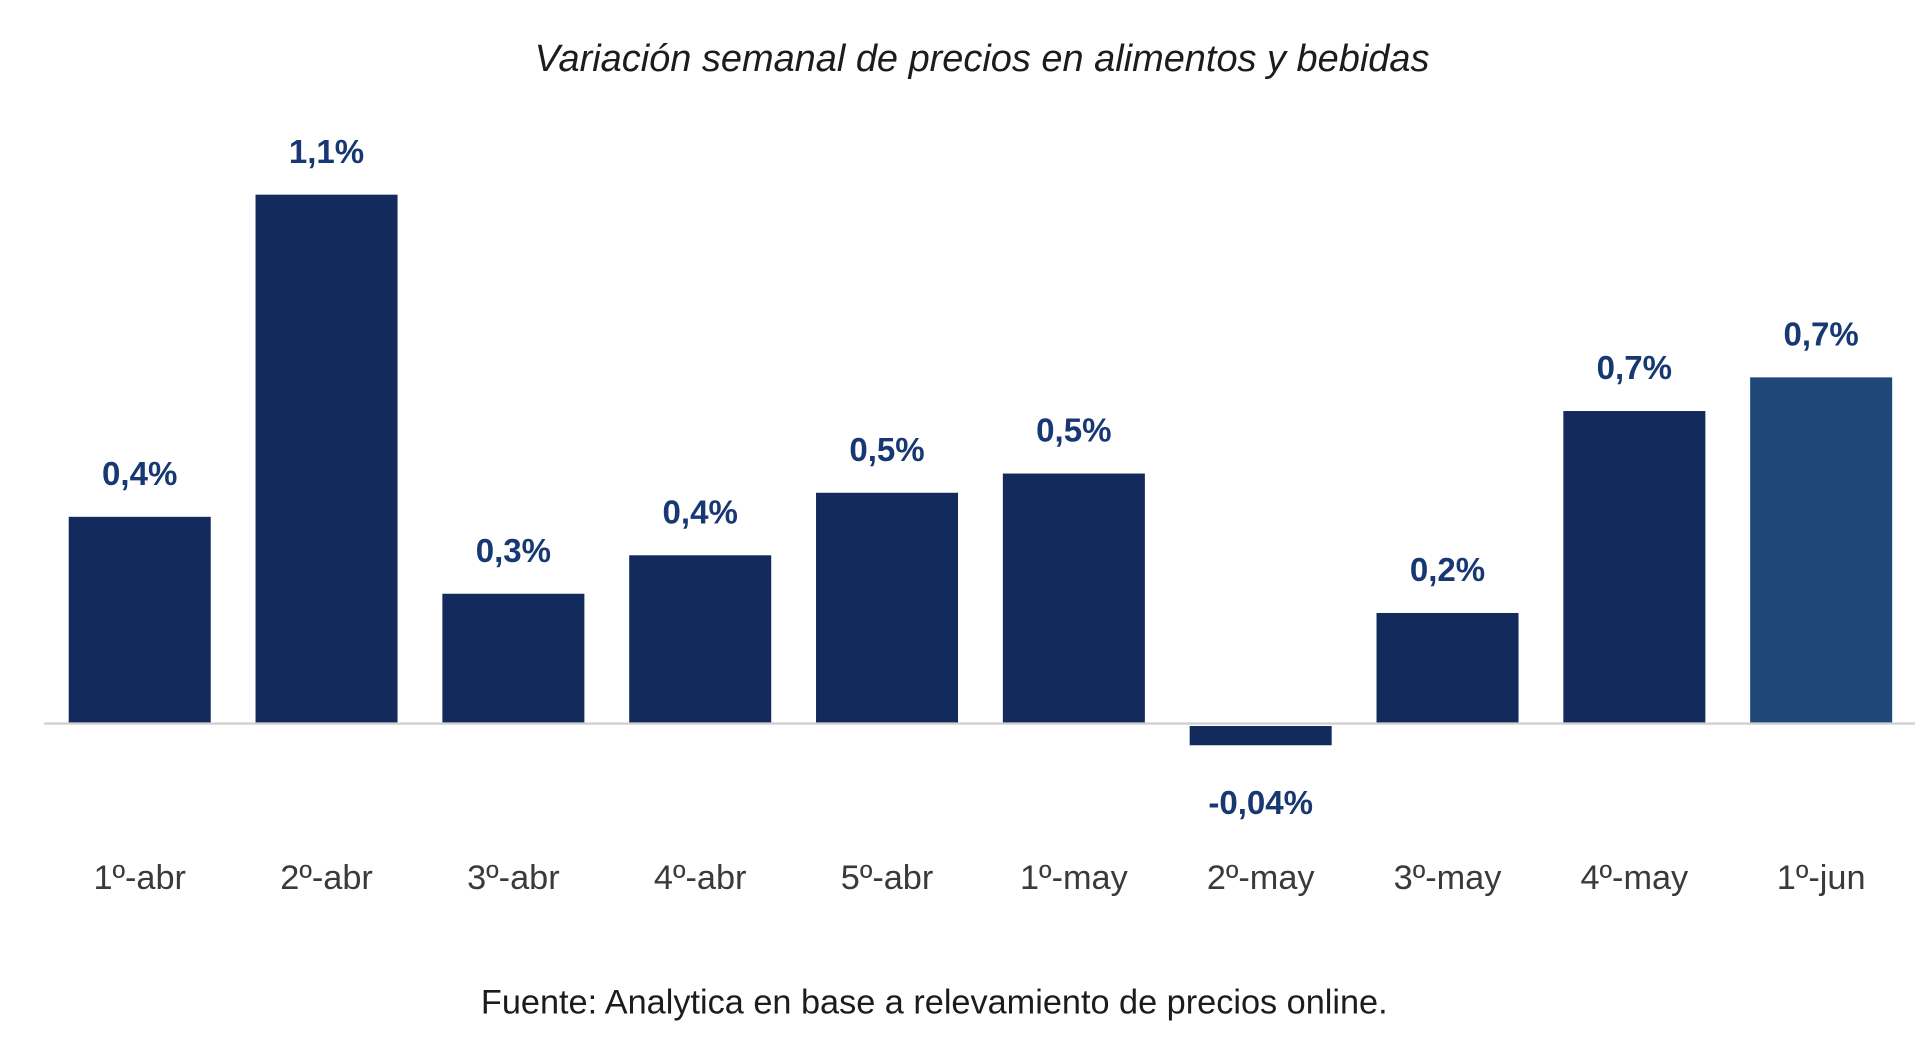 The width and height of the screenshot is (1920, 1048). What do you see at coordinates (1447, 570) in the screenshot?
I see `data-label-7: 0,2%` at bounding box center [1447, 570].